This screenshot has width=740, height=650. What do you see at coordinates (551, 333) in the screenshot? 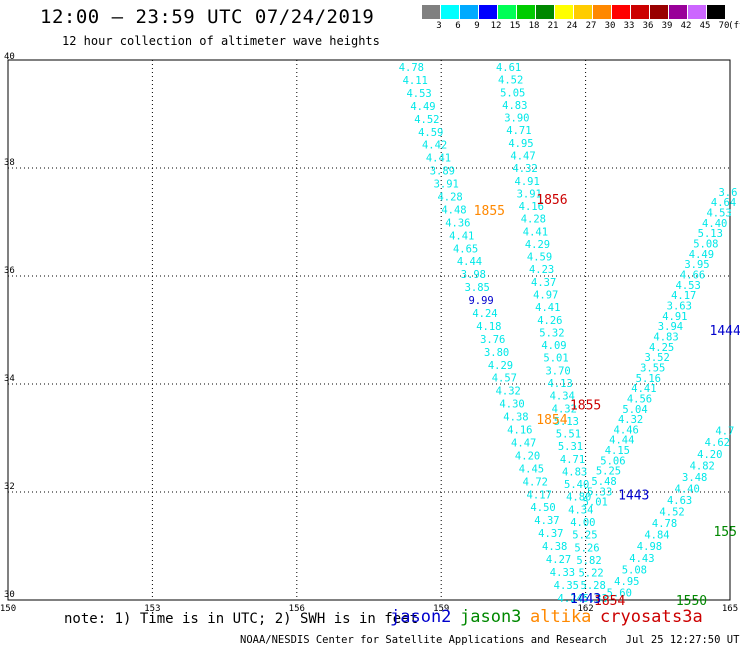
I see `swh-value: 5.32` at bounding box center [551, 333].